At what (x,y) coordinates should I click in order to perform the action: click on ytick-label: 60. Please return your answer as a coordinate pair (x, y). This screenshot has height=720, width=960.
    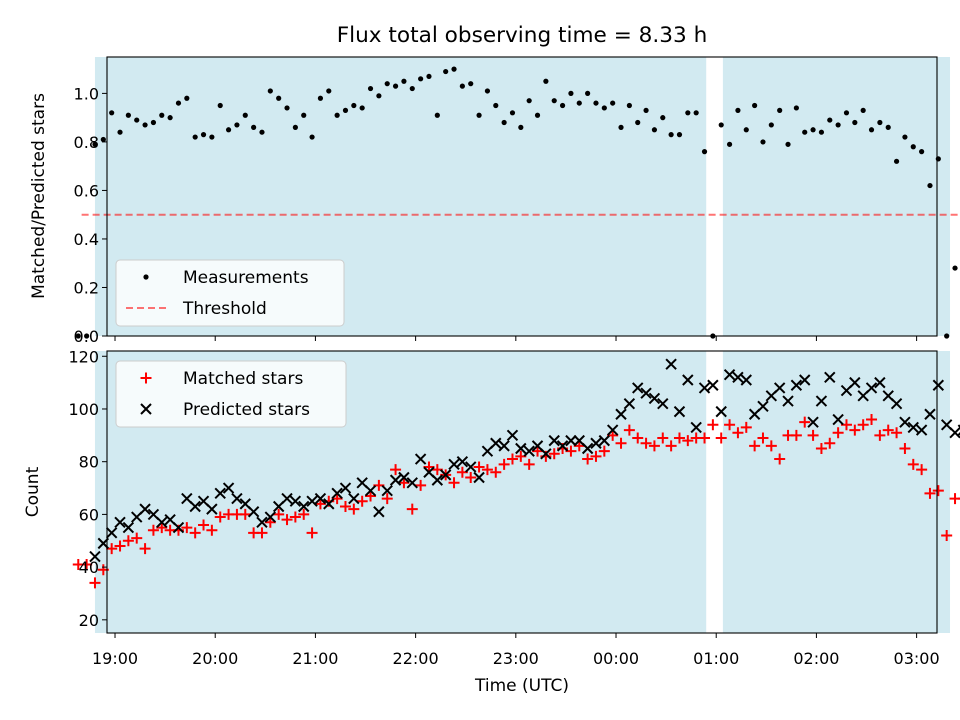
    Looking at the image, I should click on (89, 514).